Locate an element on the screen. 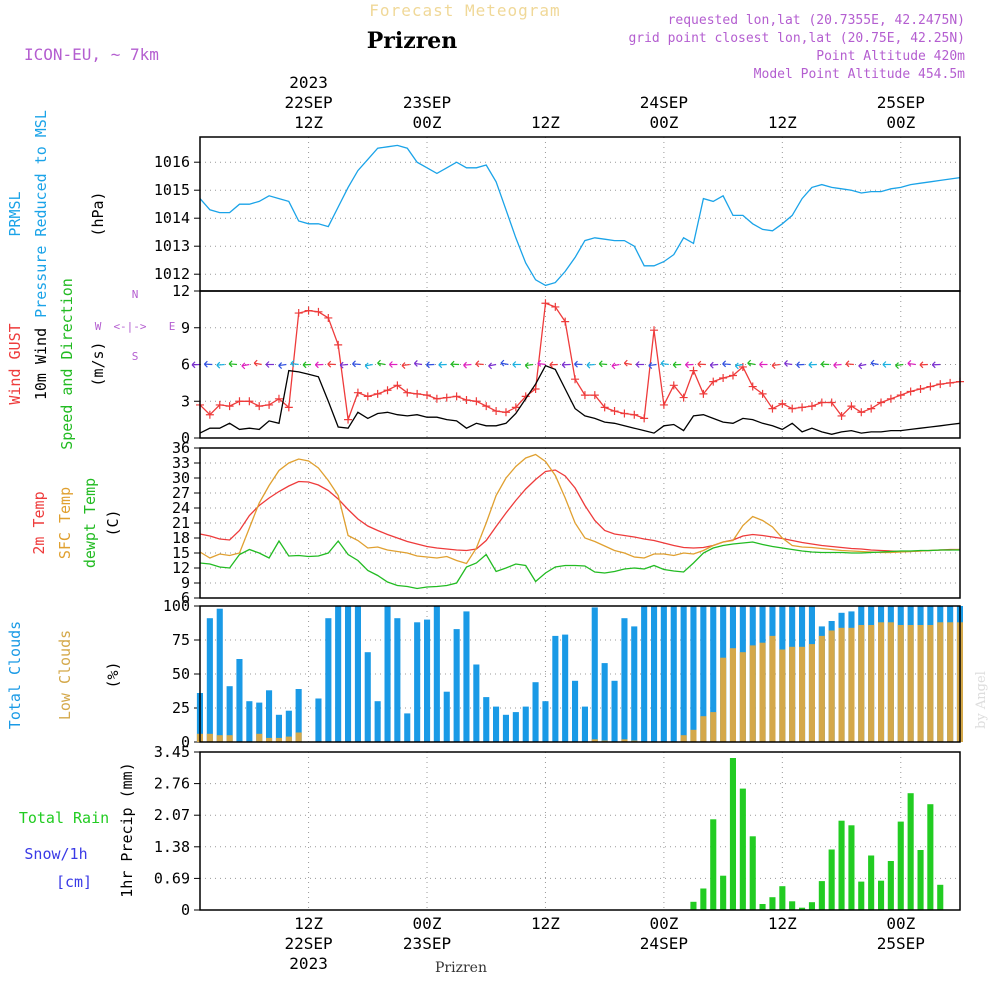  panel-4: 0 0.69 1.38 2.07 2.76 3.45 1hr Precip (mm) is located at coordinates (539, 831).